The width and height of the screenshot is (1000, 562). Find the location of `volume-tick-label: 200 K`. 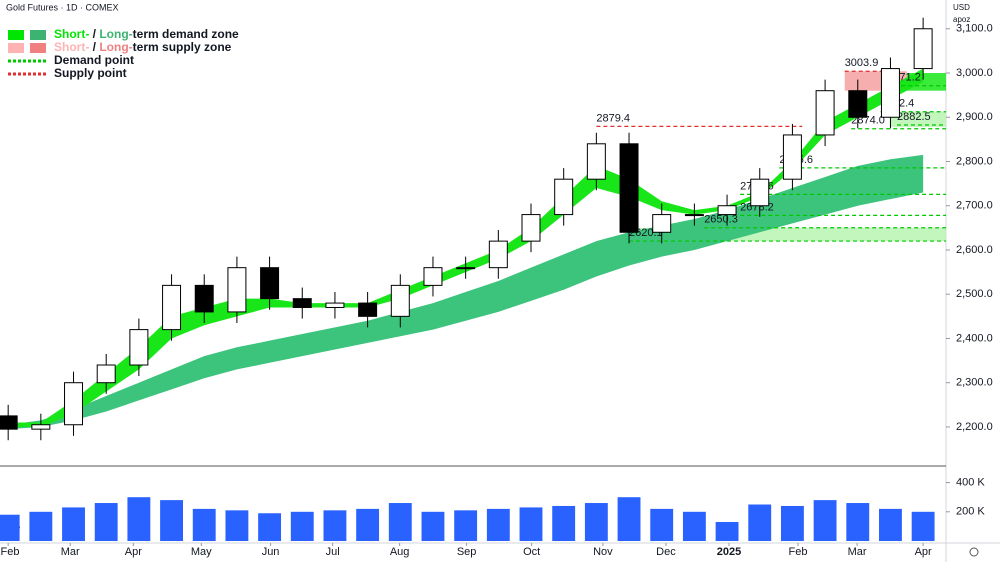

volume-tick-label: 200 K is located at coordinates (970, 512).